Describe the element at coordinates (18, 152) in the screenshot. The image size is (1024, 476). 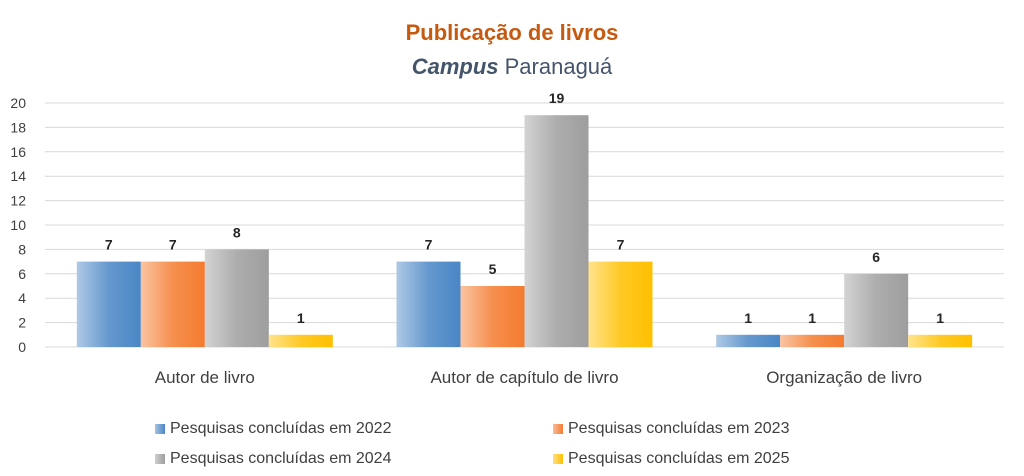
I see `y-tick-label: 16` at that location.